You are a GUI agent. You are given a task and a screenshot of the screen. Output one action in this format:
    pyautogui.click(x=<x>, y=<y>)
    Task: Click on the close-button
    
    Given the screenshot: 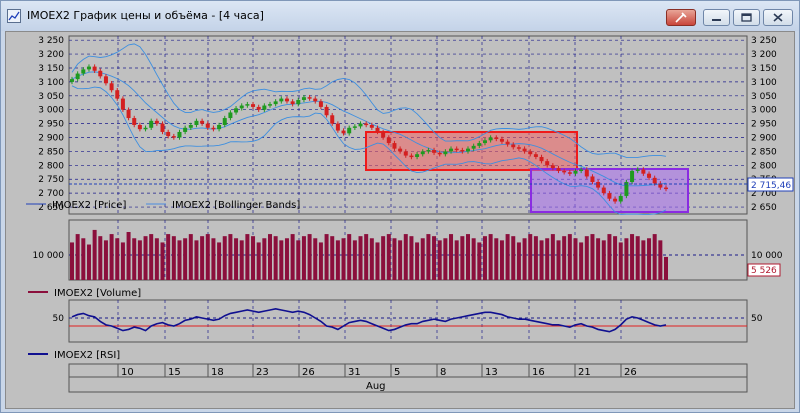 What is the action you would take?
    pyautogui.click(x=778, y=17)
    